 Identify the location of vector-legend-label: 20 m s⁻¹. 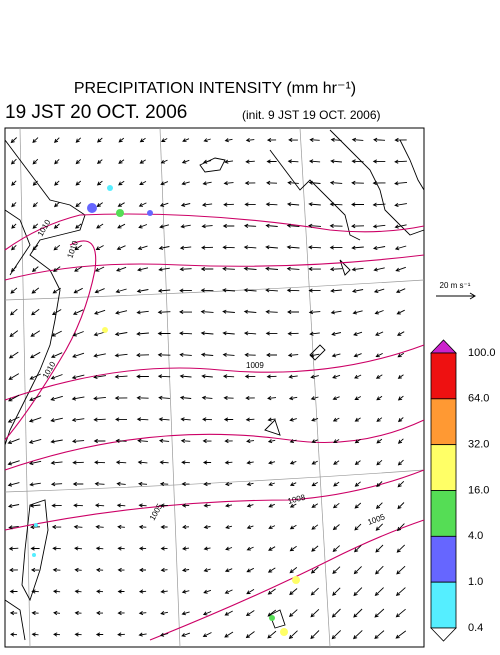
(455, 285).